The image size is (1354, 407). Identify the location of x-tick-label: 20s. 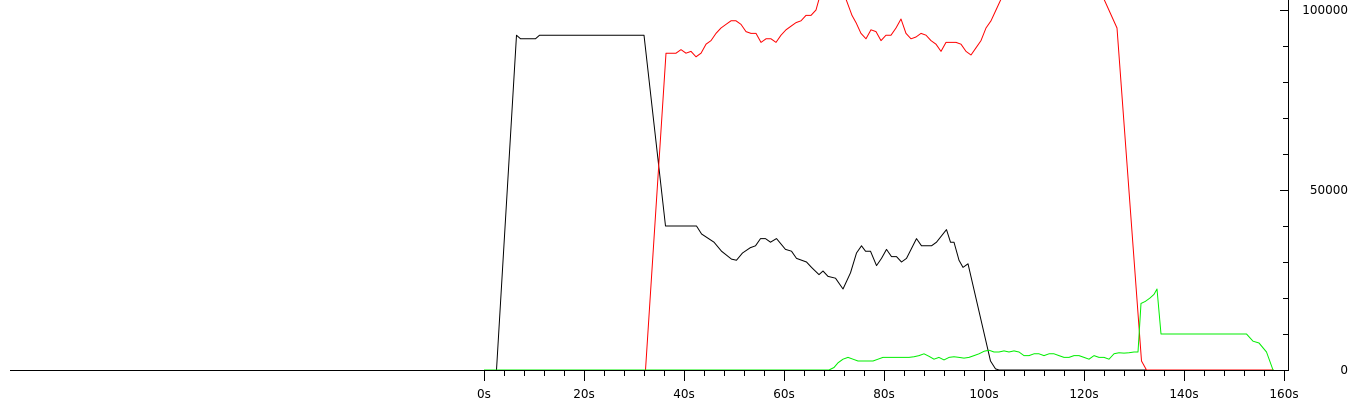
(584, 394).